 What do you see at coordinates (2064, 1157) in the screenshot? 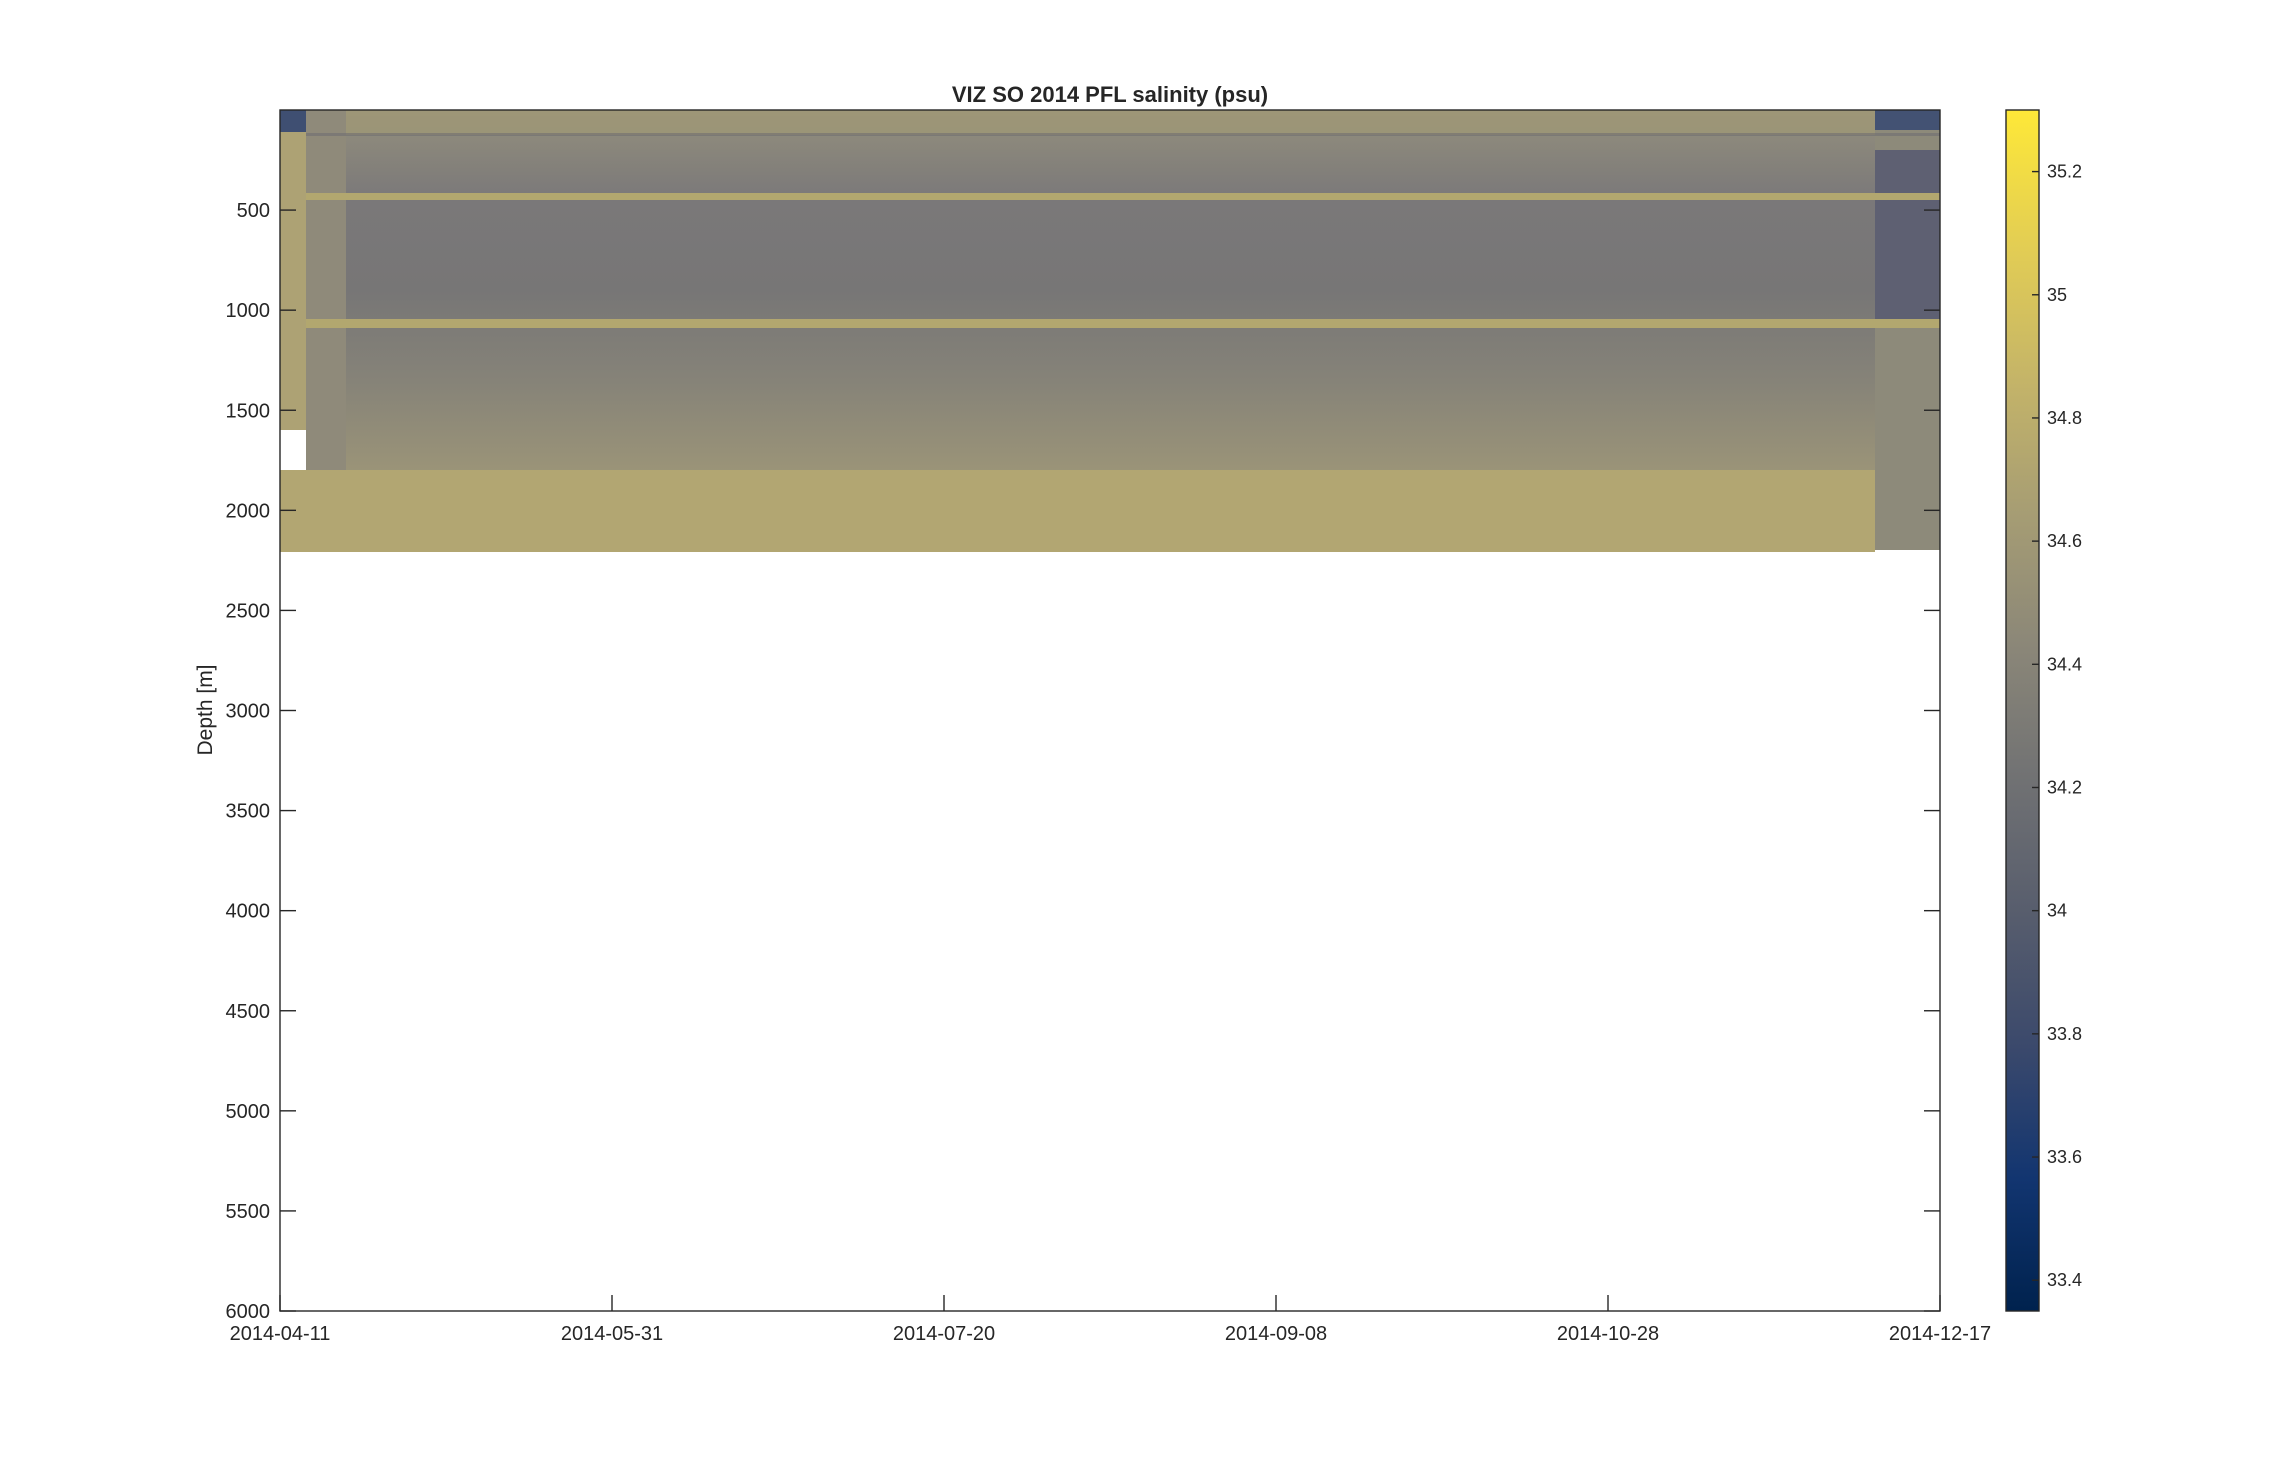
I see `colorbar-tick-label: 33.6` at bounding box center [2064, 1157].